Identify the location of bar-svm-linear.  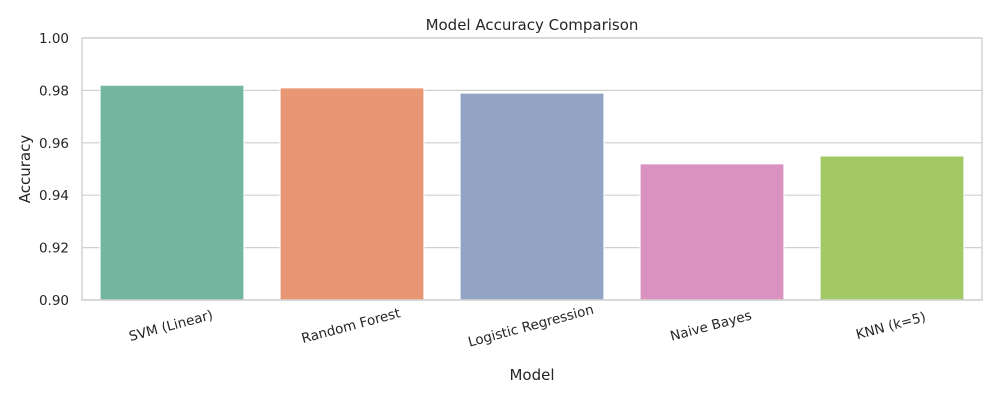
(172, 192).